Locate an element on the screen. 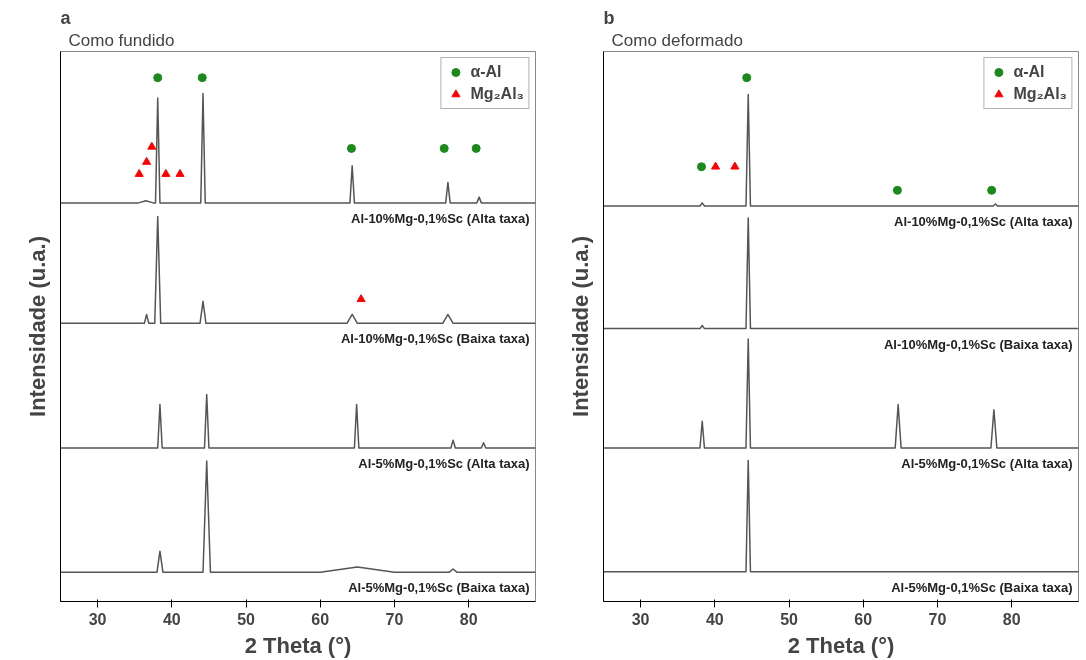 The image size is (1086, 660). chart-title: a is located at coordinates (66, 17).